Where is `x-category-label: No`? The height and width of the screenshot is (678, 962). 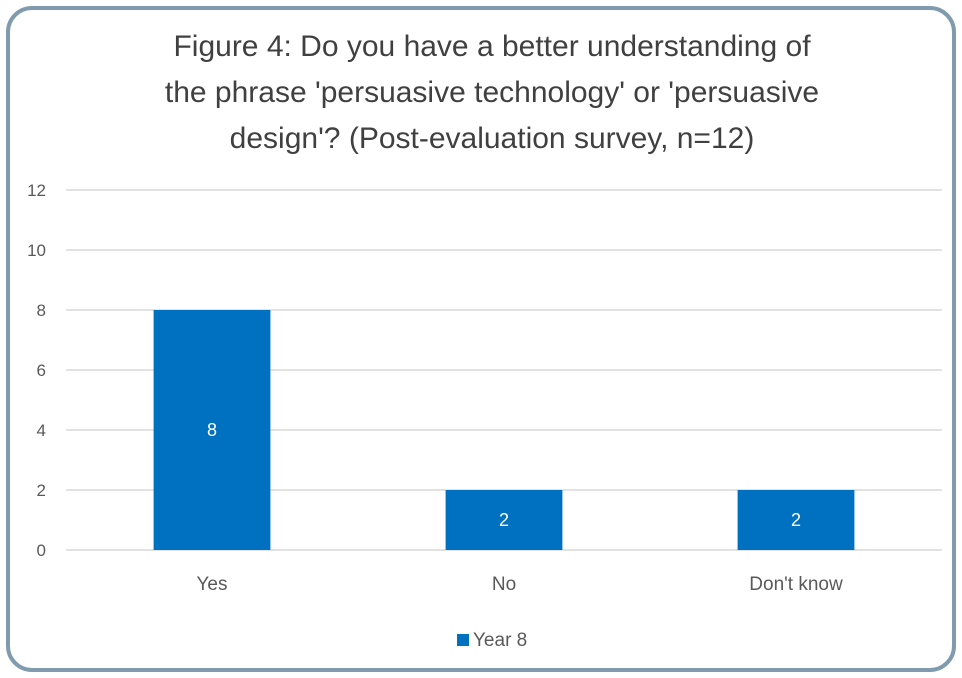 x-category-label: No is located at coordinates (504, 584).